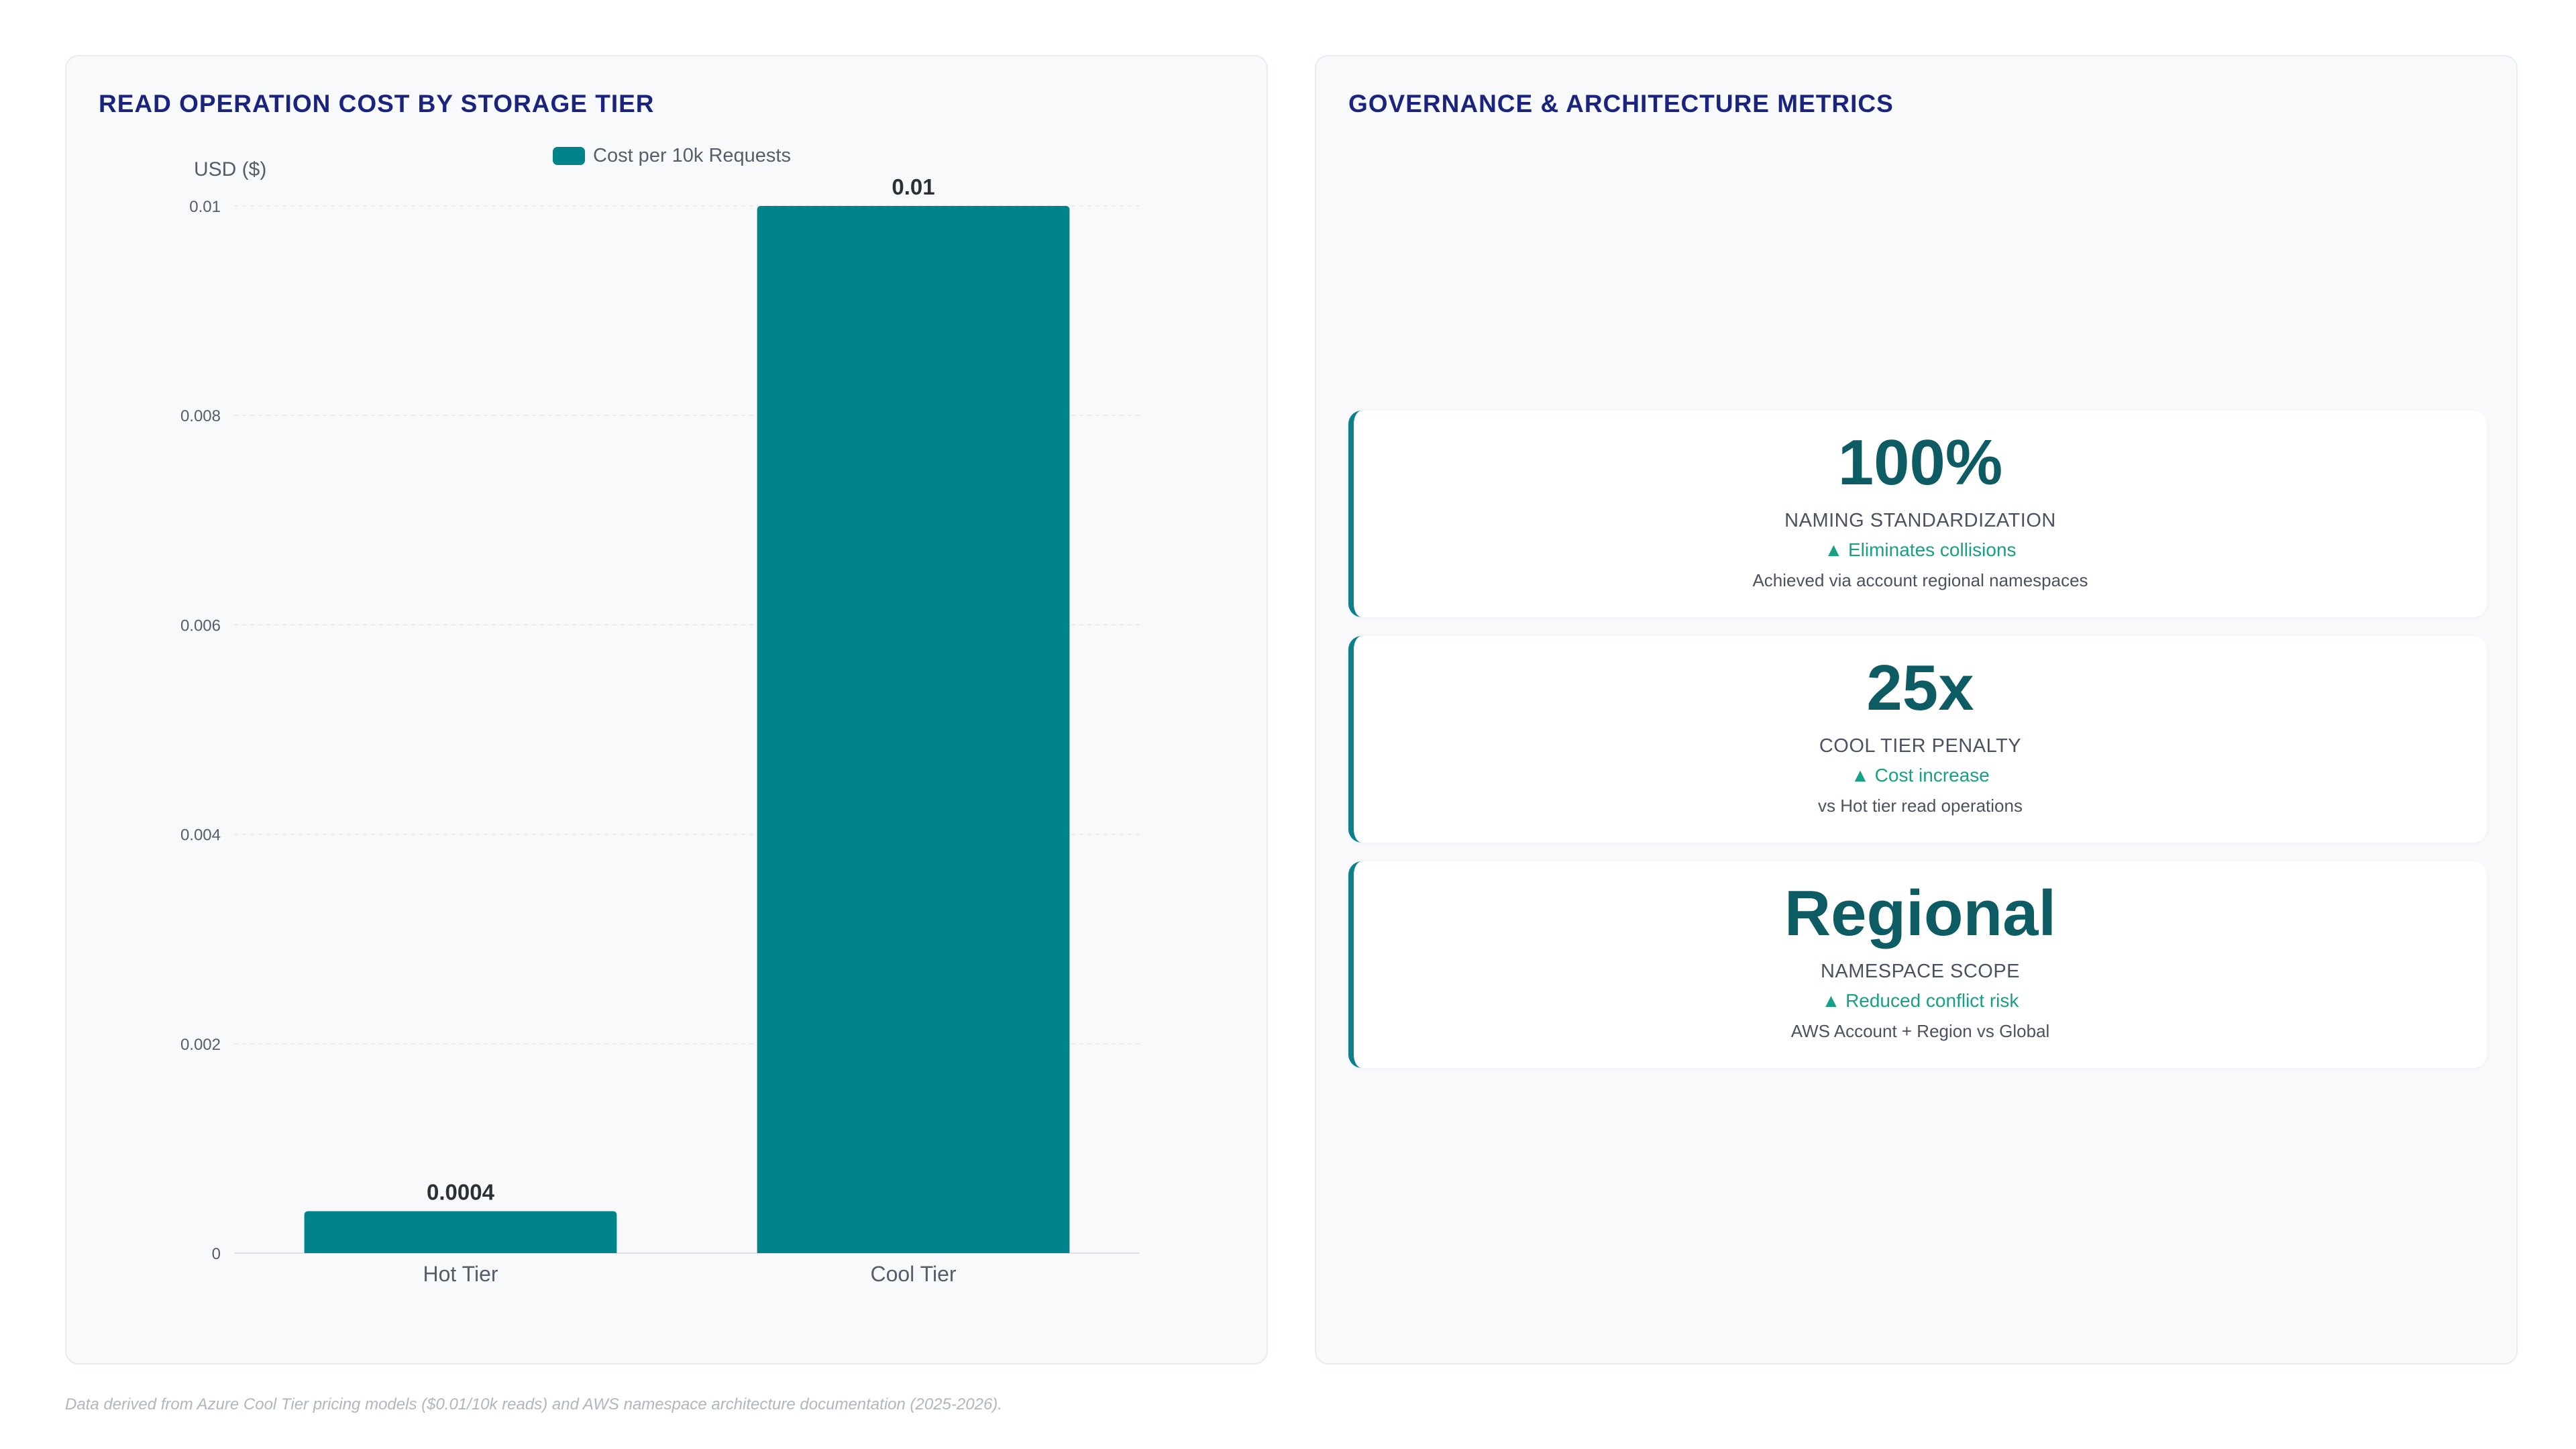 The image size is (2576, 1449). Describe the element at coordinates (692, 155) in the screenshot. I see `legend-label: Cost per 10k Requests` at that location.